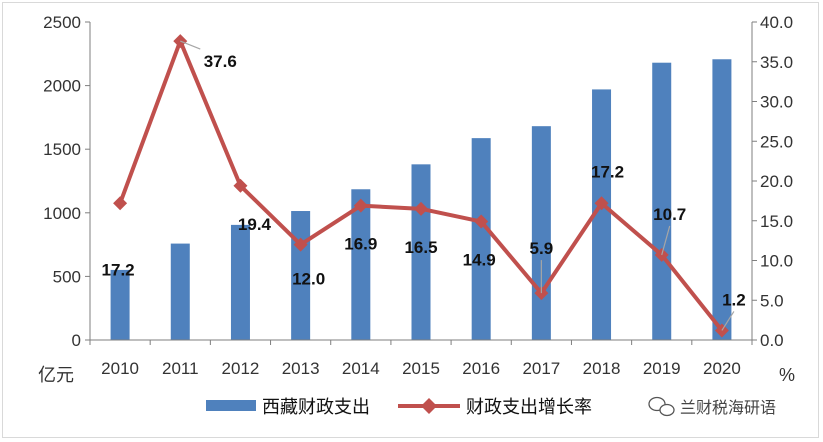  Describe the element at coordinates (541, 368) in the screenshot. I see `x-tick-label: 2017` at that location.